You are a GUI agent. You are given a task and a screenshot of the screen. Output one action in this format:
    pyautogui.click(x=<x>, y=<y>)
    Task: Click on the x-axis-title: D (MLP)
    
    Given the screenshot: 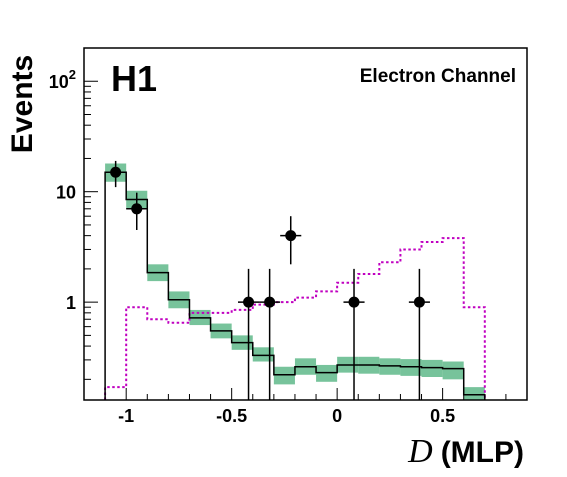 What is the action you would take?
    pyautogui.click(x=465, y=451)
    